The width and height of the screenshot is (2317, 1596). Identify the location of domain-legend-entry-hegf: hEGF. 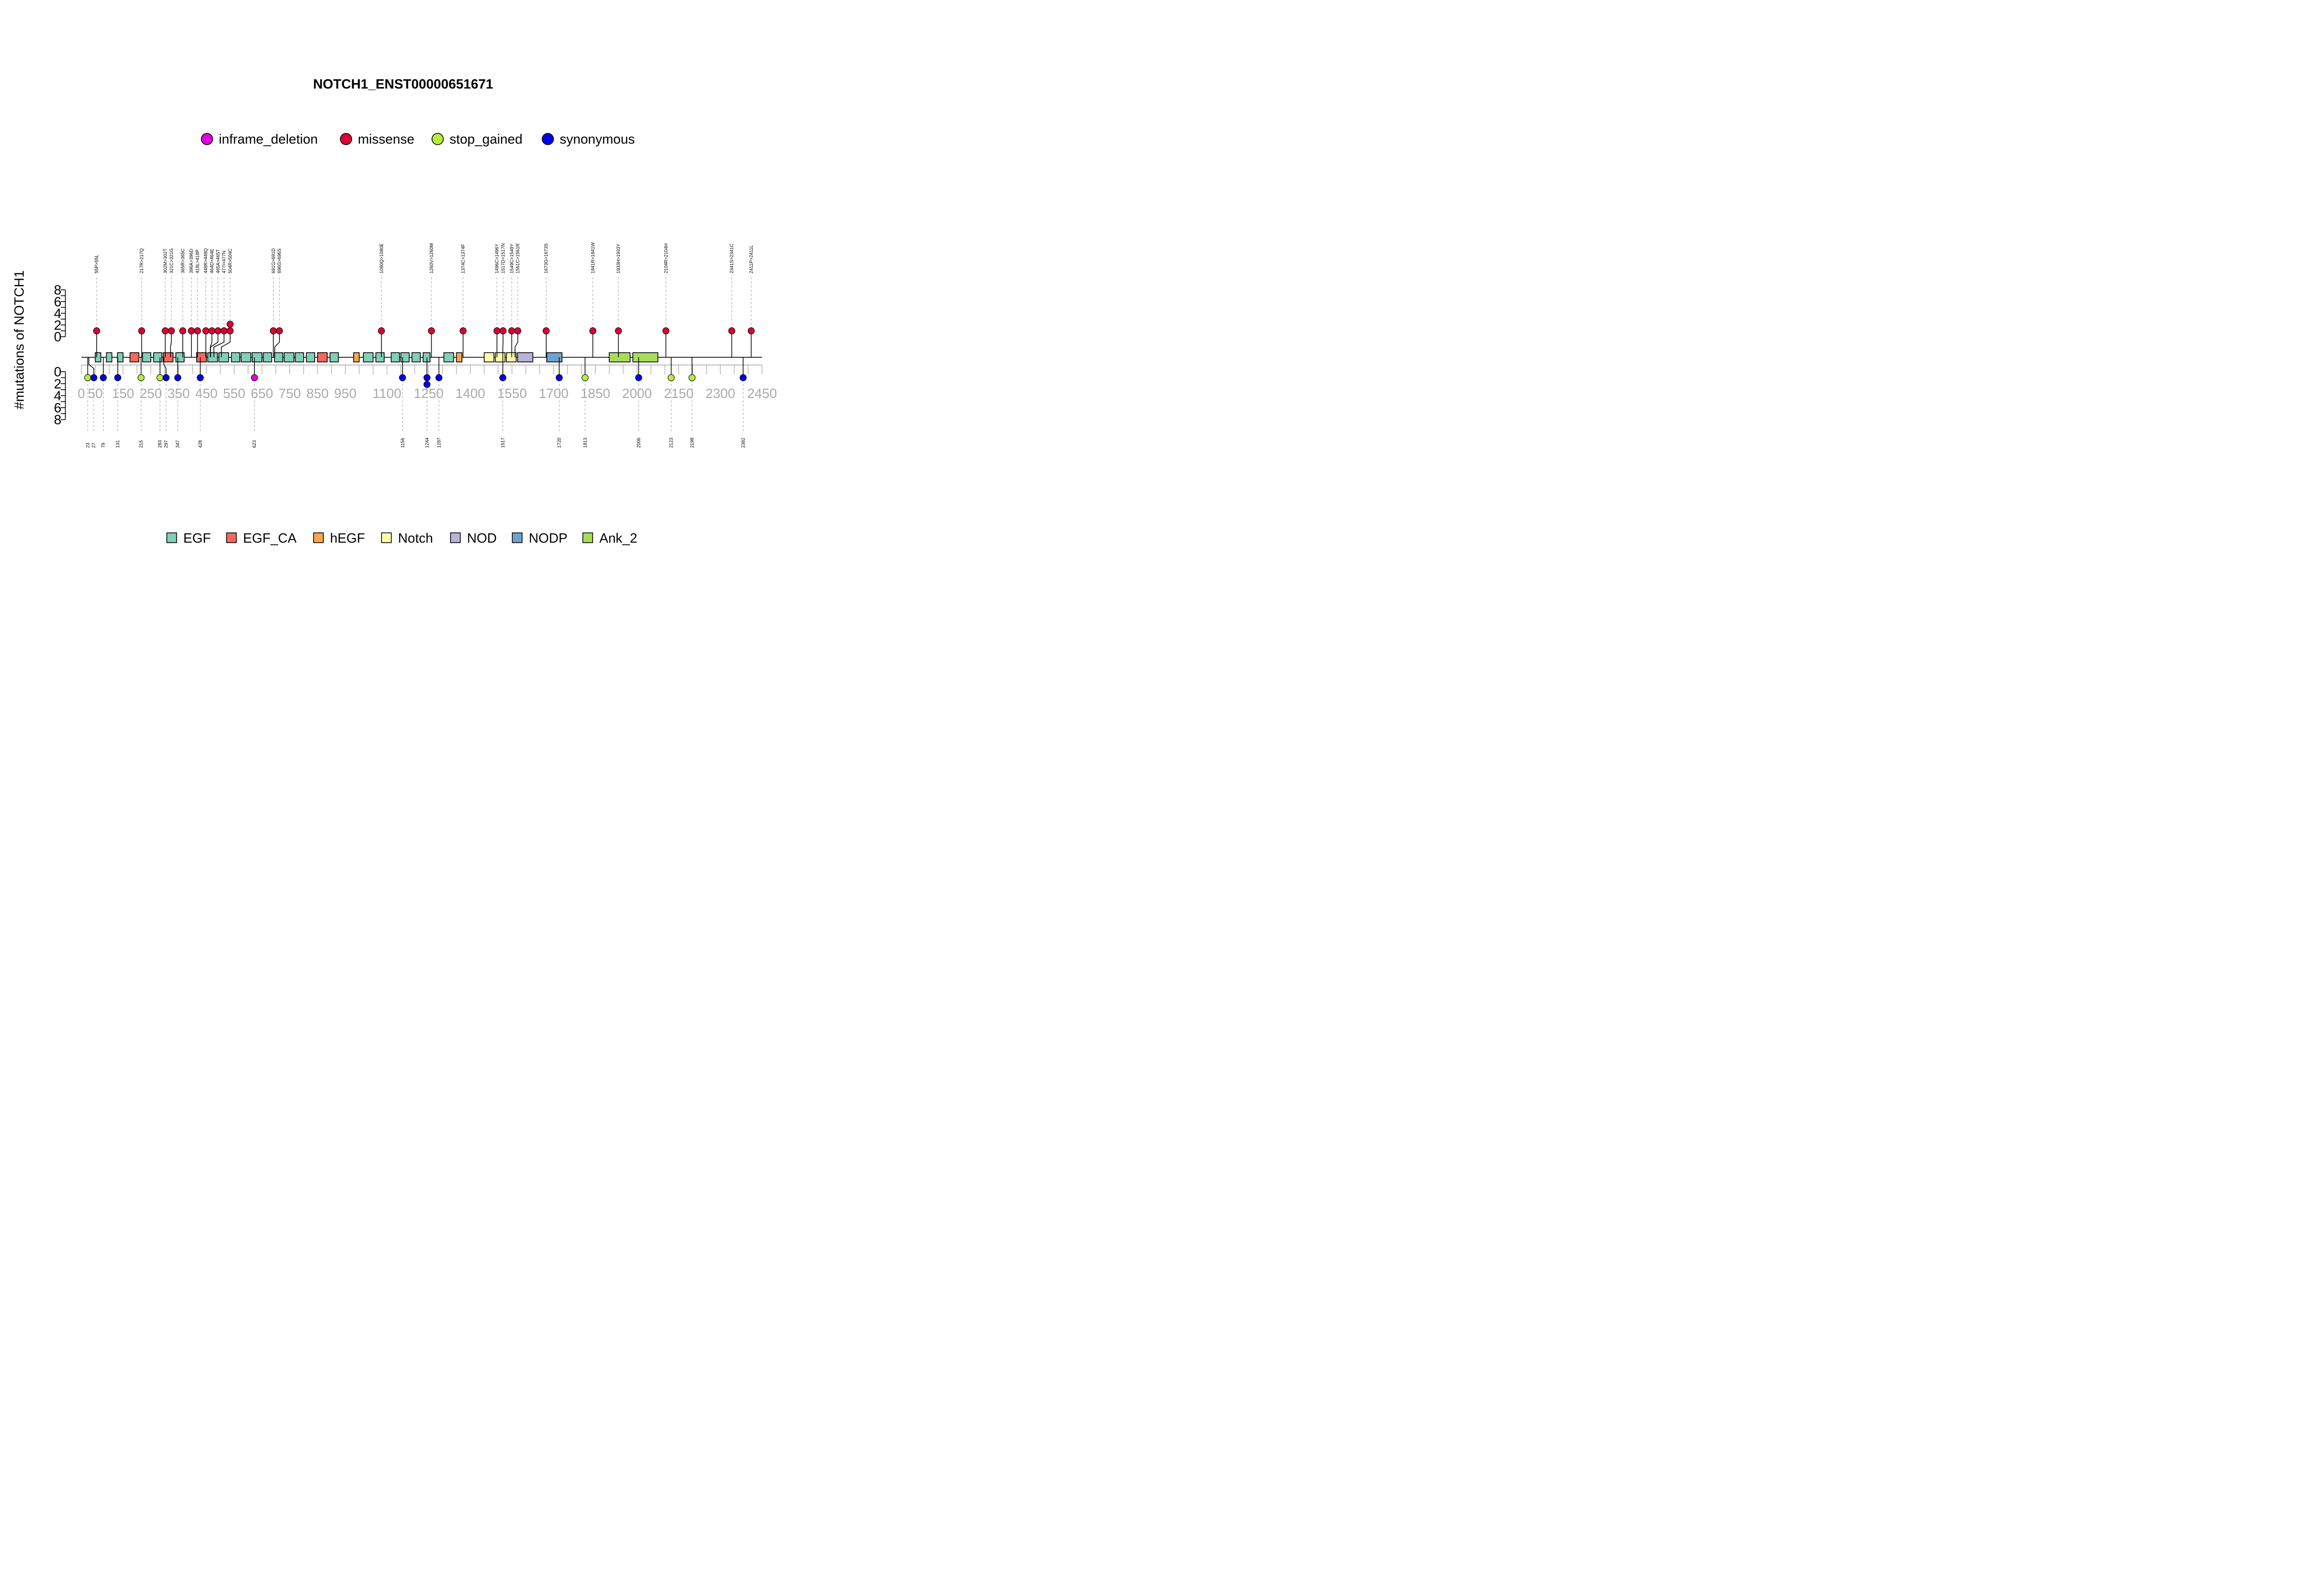
(339, 538).